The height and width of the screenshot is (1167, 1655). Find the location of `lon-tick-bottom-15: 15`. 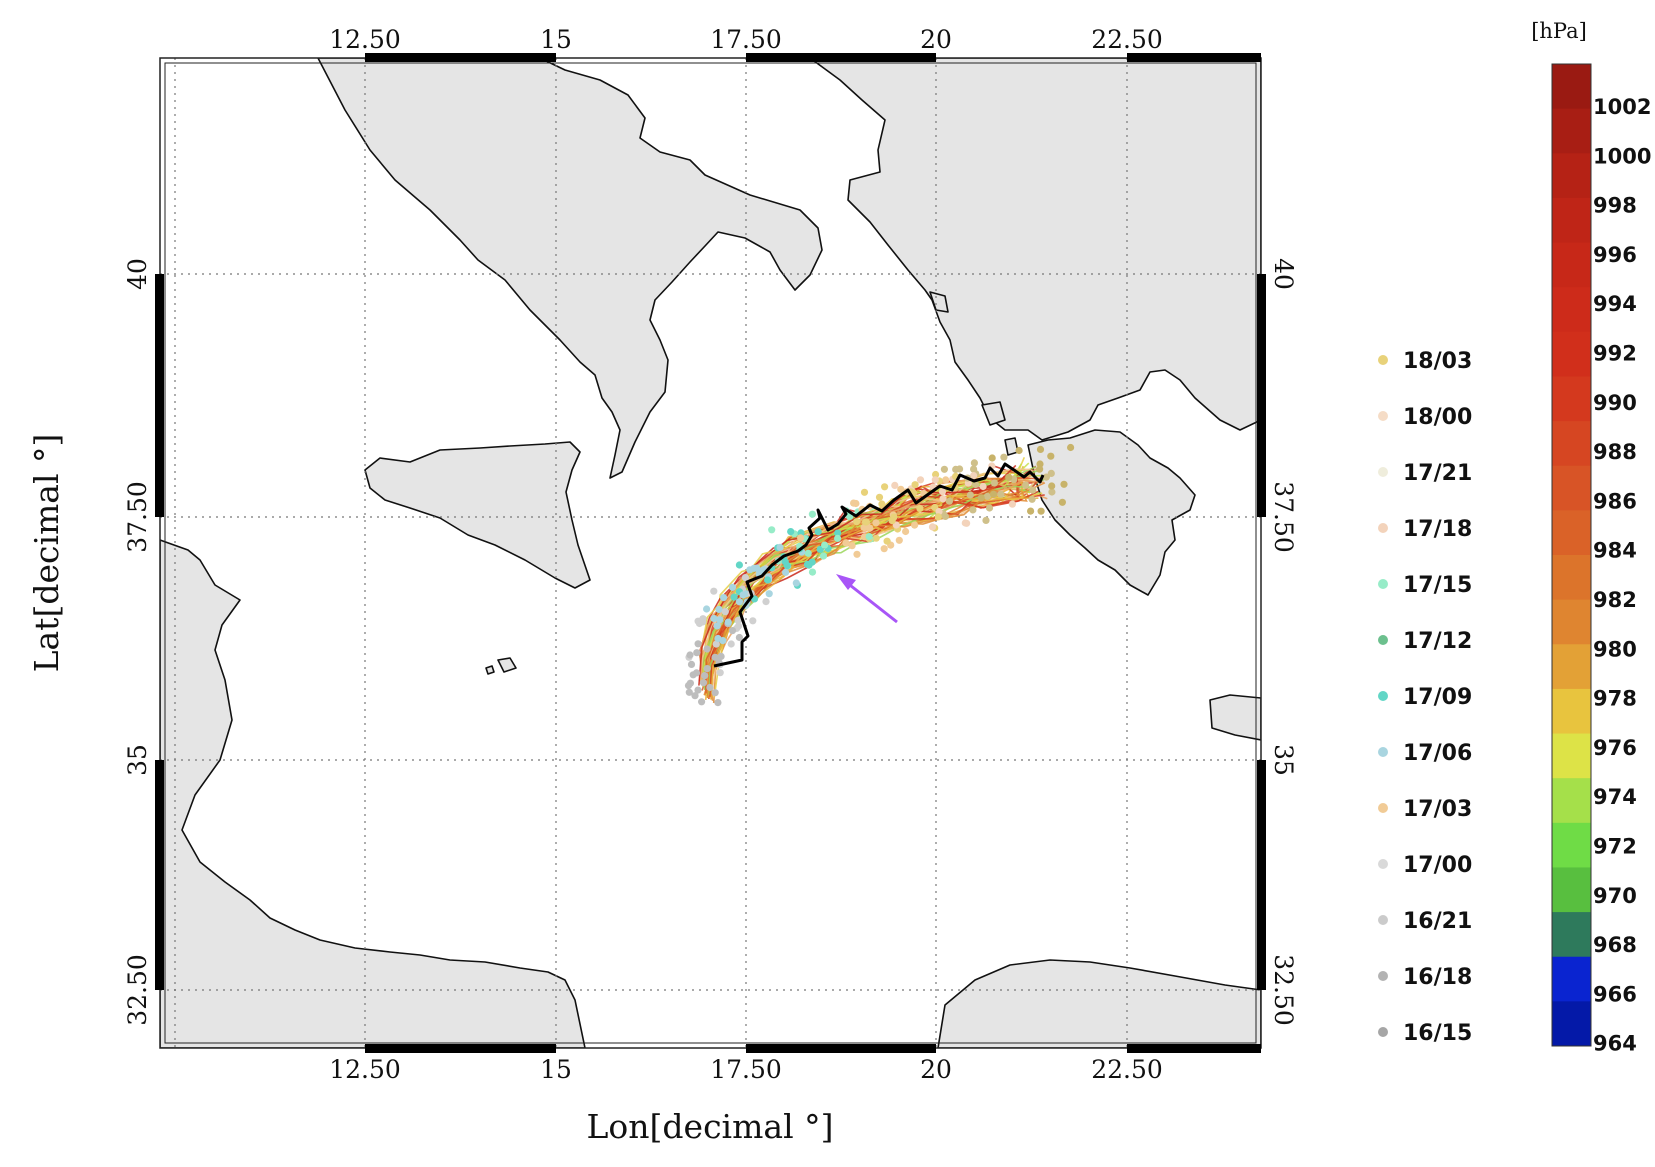

lon-tick-bottom-15: 15 is located at coordinates (556, 1069).